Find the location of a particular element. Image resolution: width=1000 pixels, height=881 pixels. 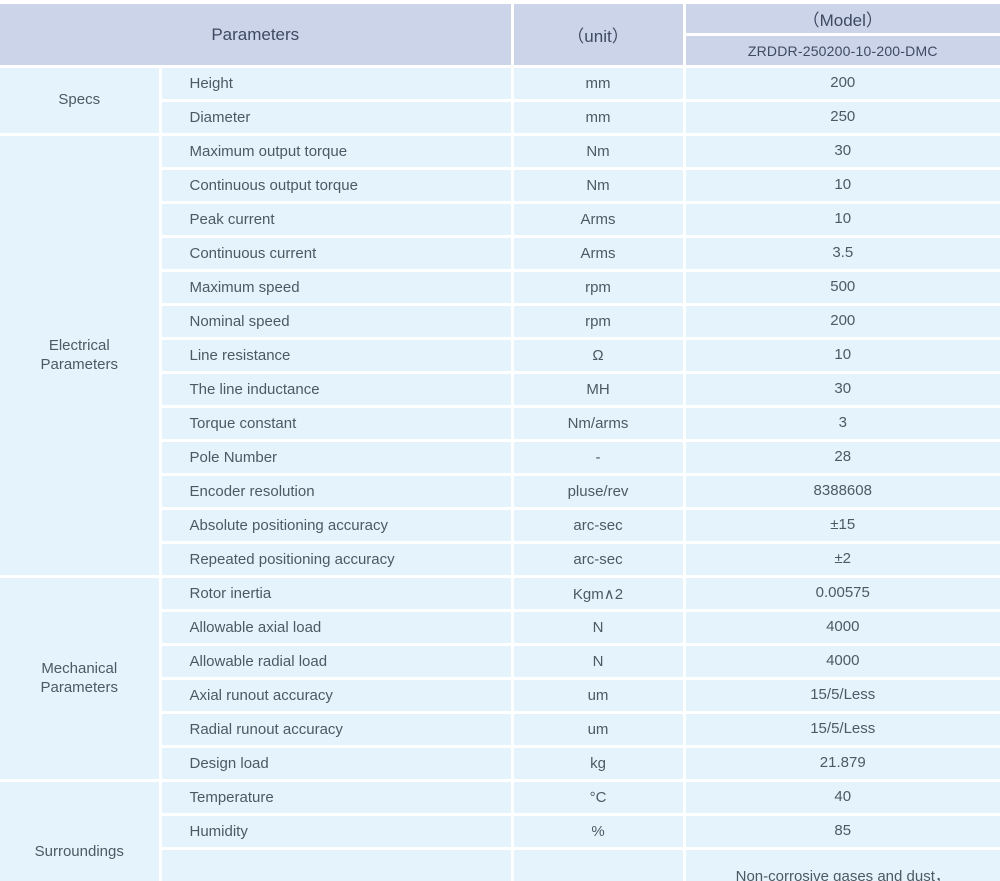

table-row: Diameter mm 250 is located at coordinates (500, 117).